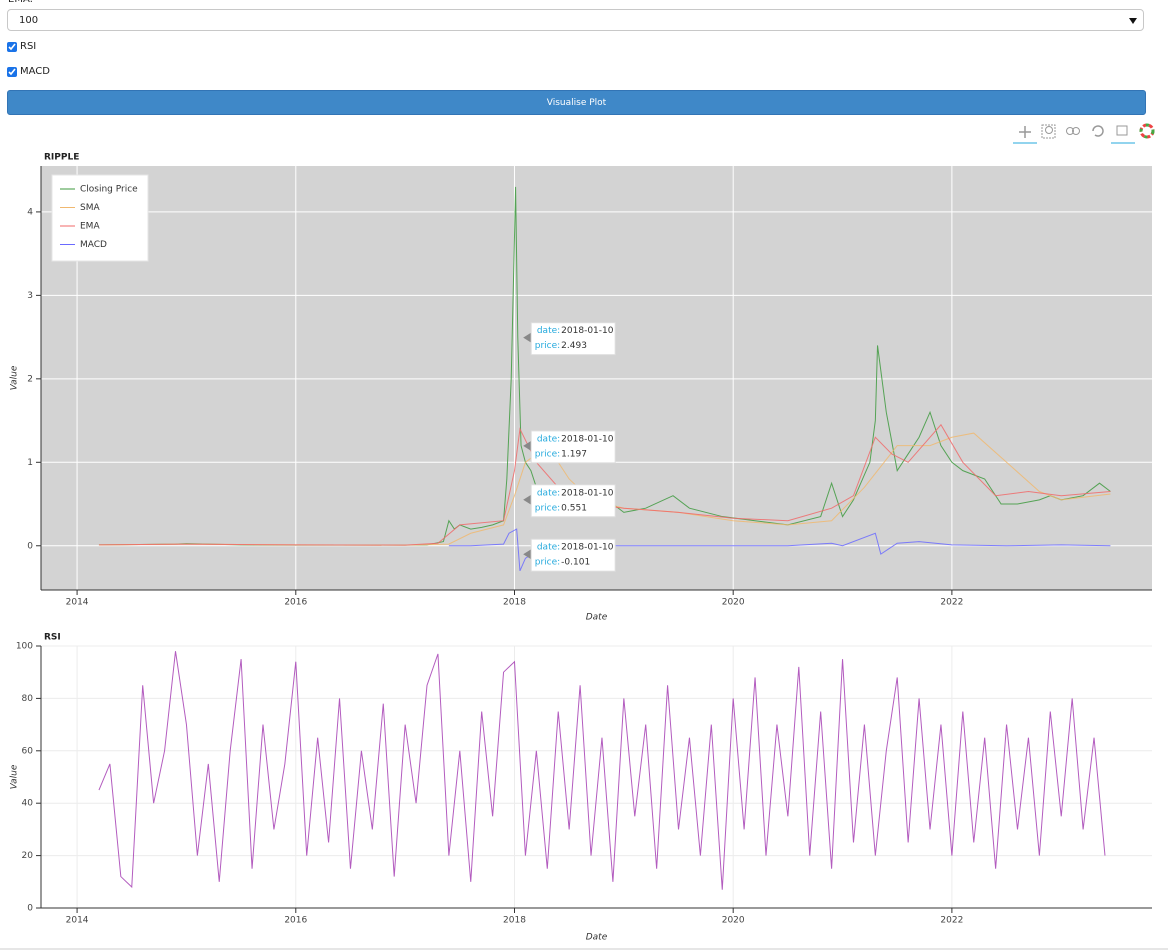 This screenshot has height=951, width=1168. Describe the element at coordinates (28, 804) in the screenshot. I see `y-tick-label: 40` at that location.